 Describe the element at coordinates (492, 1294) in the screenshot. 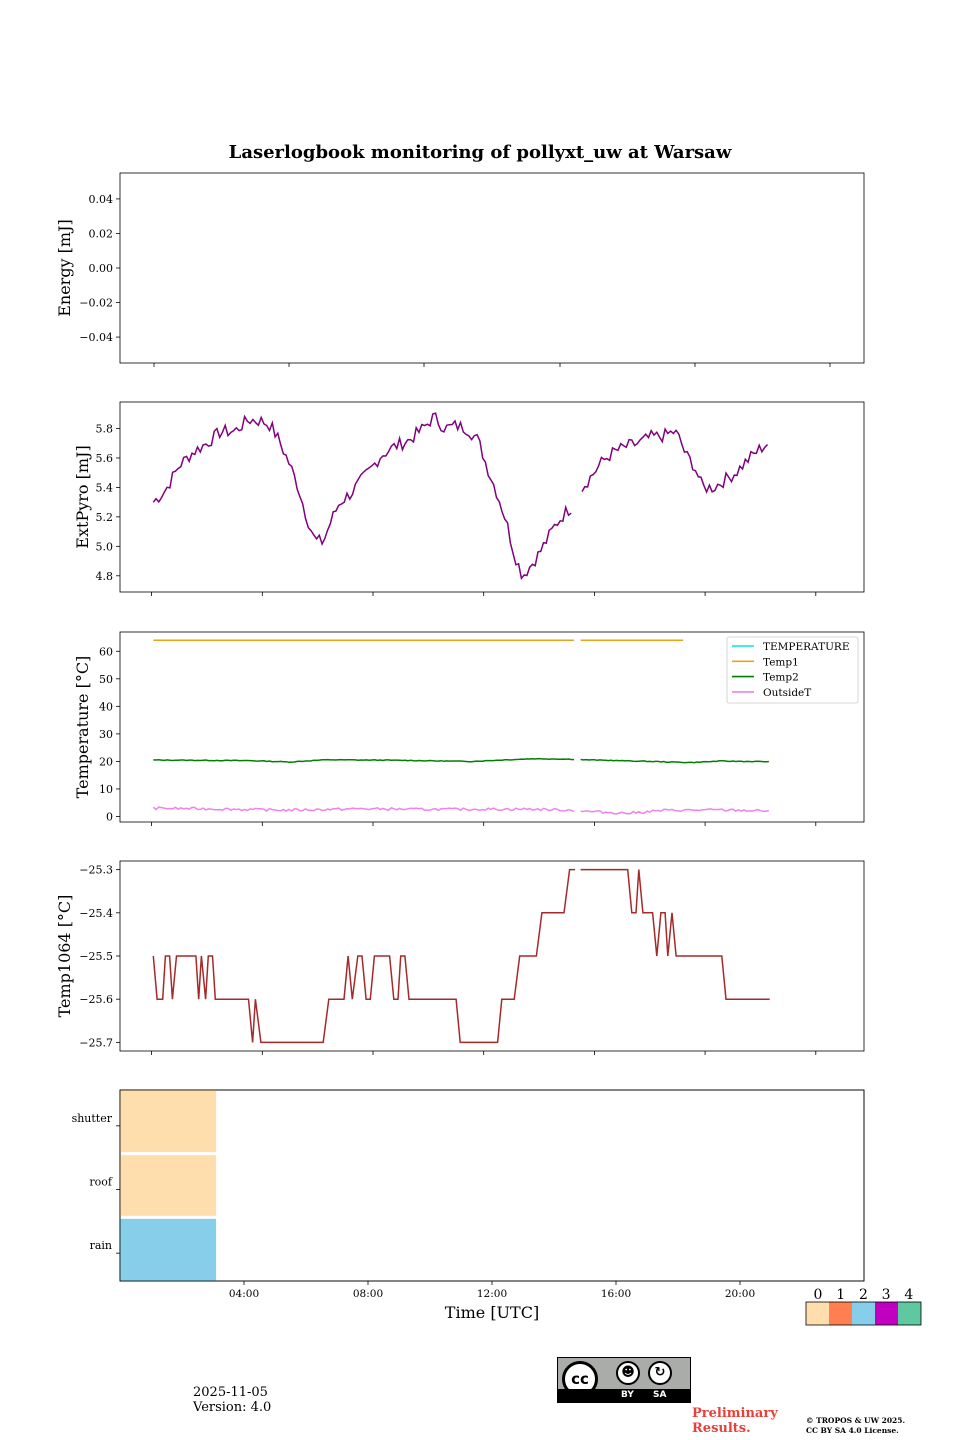

I see `xtick-label-status: 12:00` at that location.